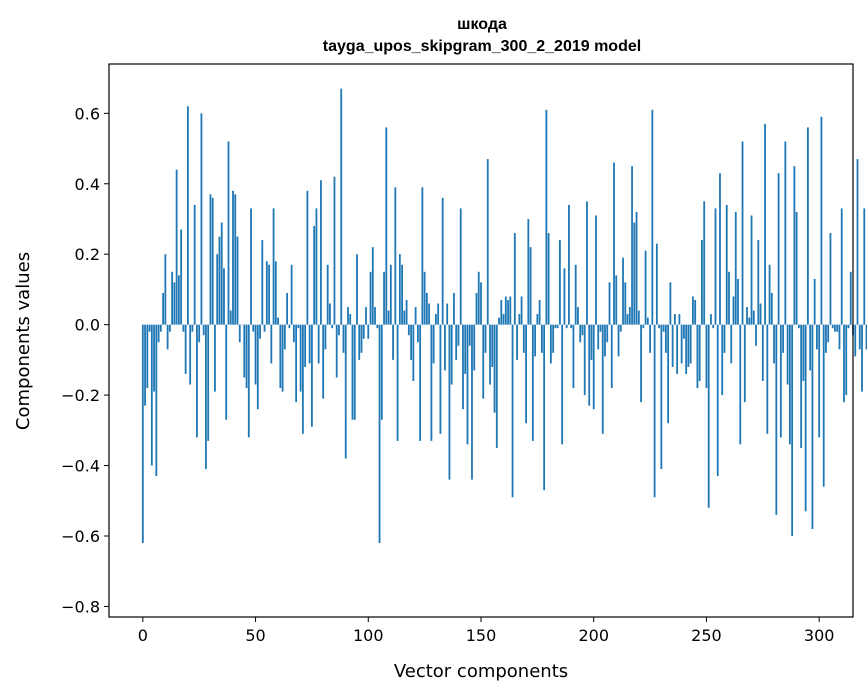 Image resolution: width=867 pixels, height=696 pixels. Describe the element at coordinates (481, 671) in the screenshot. I see `x-axis-label: Vector components` at that location.